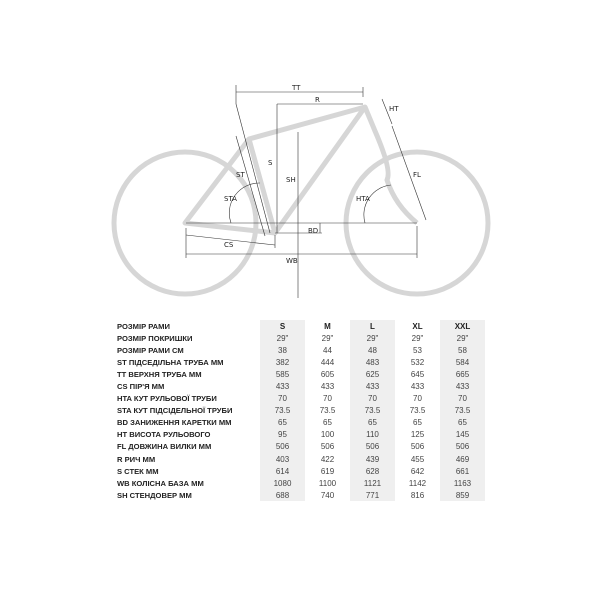  Describe the element at coordinates (417, 471) in the screenshot. I see `cell-value: 642` at that location.